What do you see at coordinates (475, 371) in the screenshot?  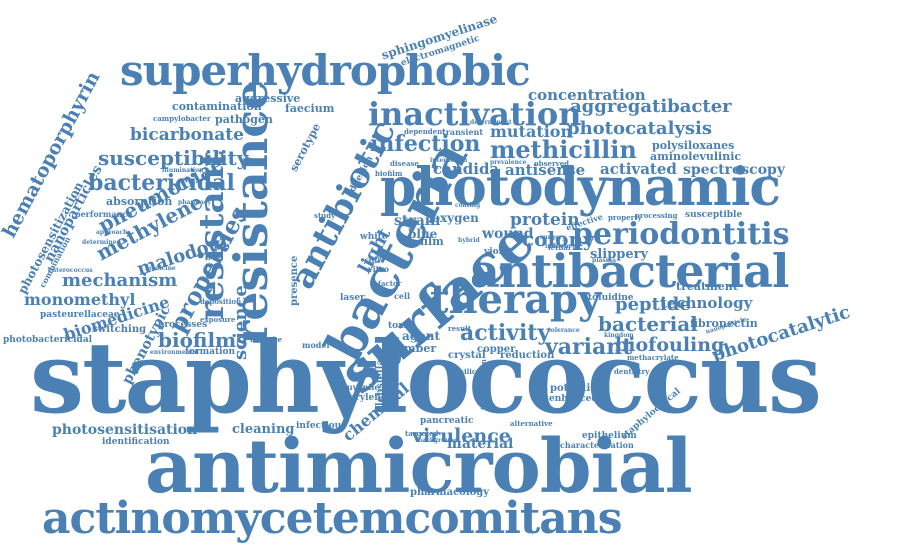 I see `word-silicone: silicone` at bounding box center [475, 371].